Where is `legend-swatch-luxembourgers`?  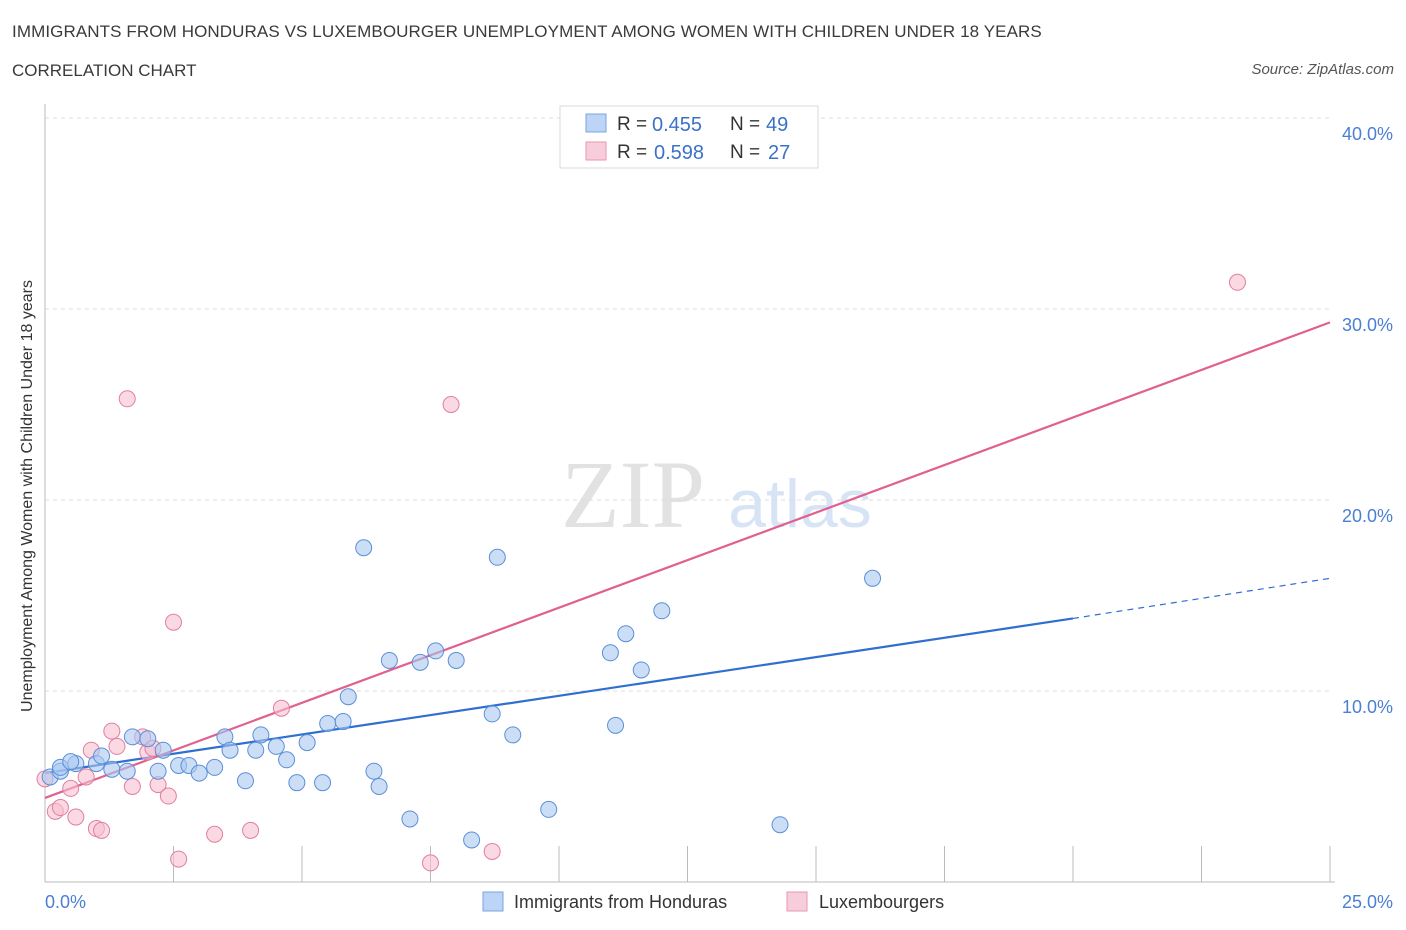 legend-swatch-luxembourgers is located at coordinates (596, 151).